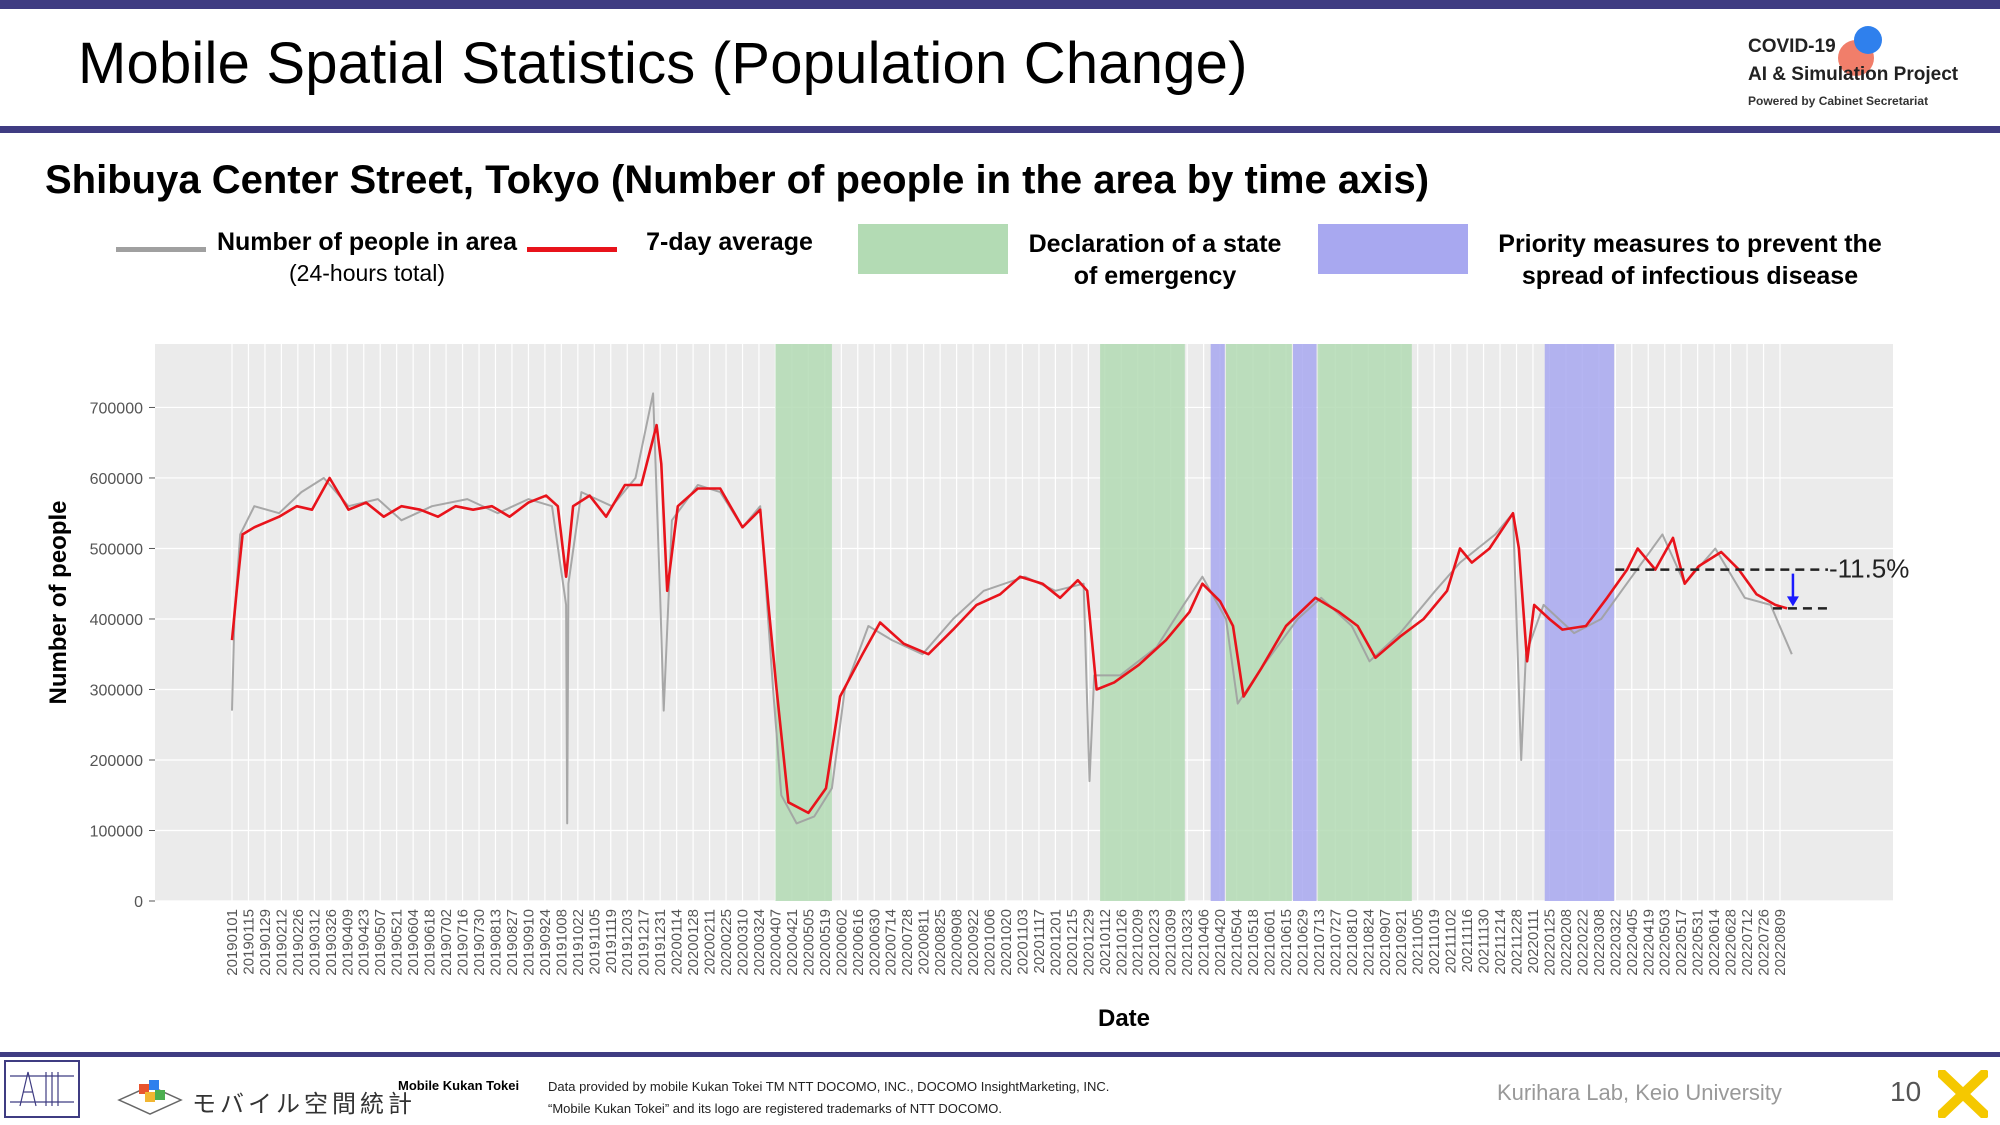 The width and height of the screenshot is (2000, 1125). What do you see at coordinates (1690, 276) in the screenshot?
I see `legend-priority-label-2: spread of infectious disease` at bounding box center [1690, 276].